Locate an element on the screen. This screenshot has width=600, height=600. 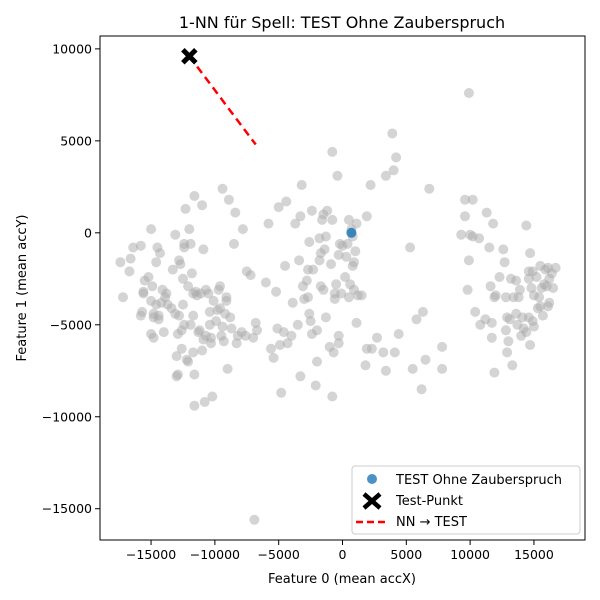
legend-box is located at coordinates (466, 500).